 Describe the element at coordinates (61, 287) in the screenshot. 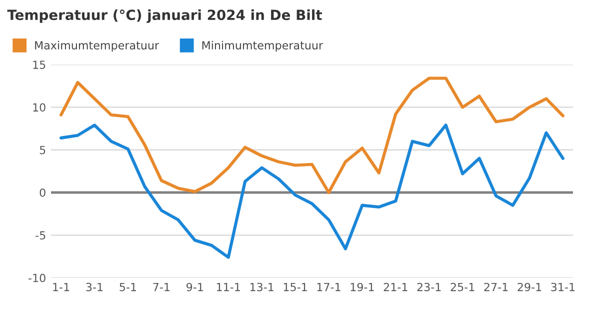

I see `x-tick-label: 1-1` at that location.